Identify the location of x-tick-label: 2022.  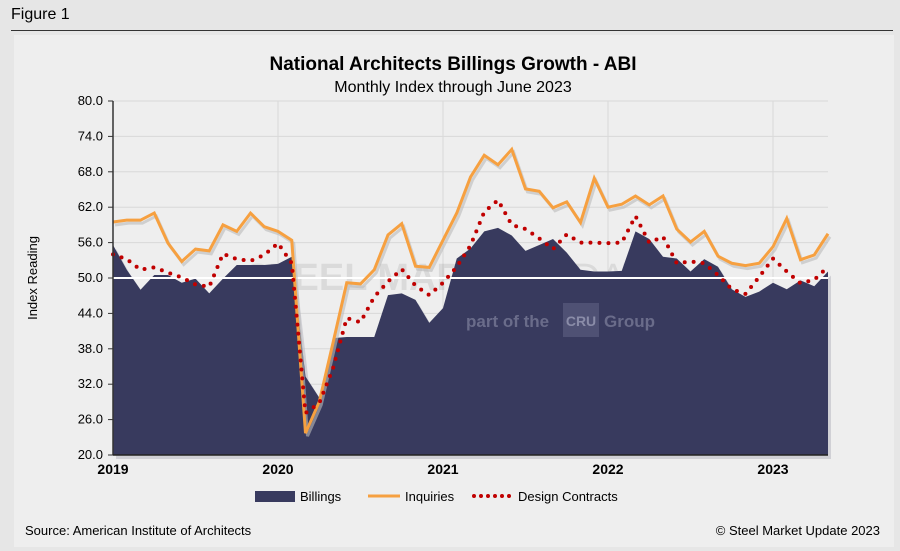
(607, 469).